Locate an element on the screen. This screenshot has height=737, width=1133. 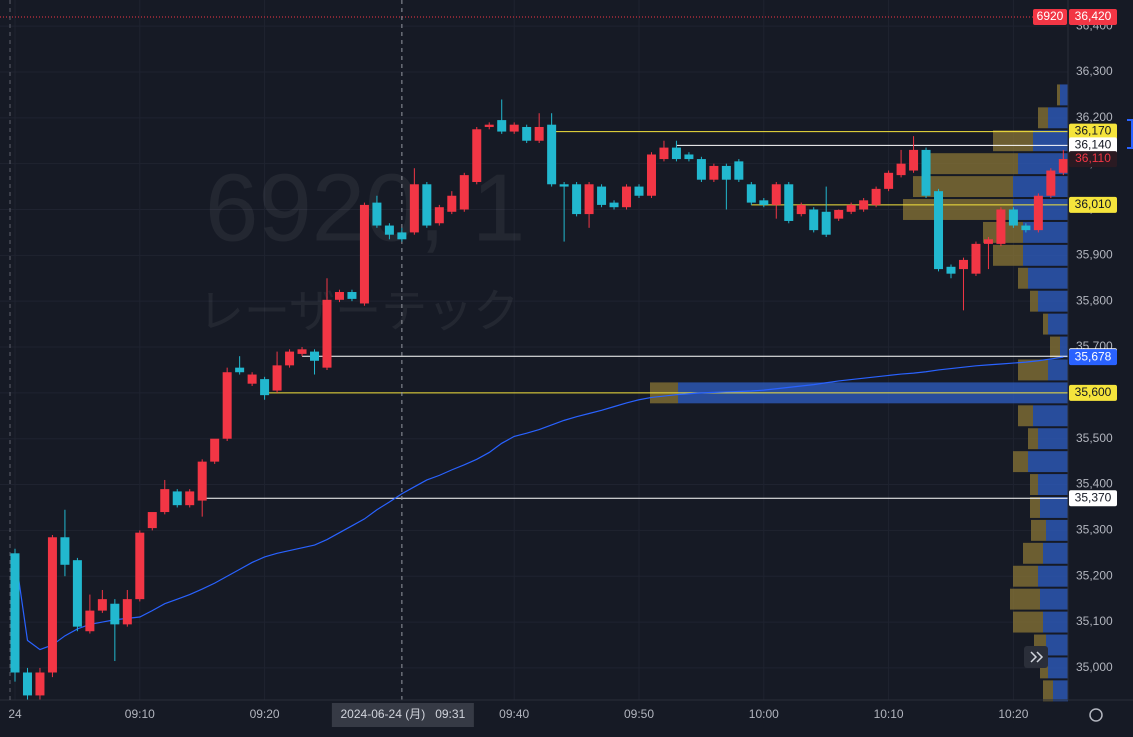
y-tick-label: 35,500 is located at coordinates (1094, 438).